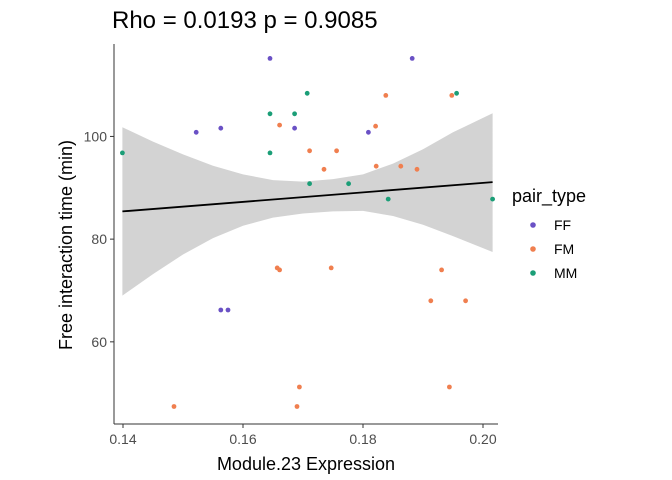 This screenshot has width=672, height=480. Describe the element at coordinates (362, 439) in the screenshot. I see `x-tick-label: 0.18` at that location.